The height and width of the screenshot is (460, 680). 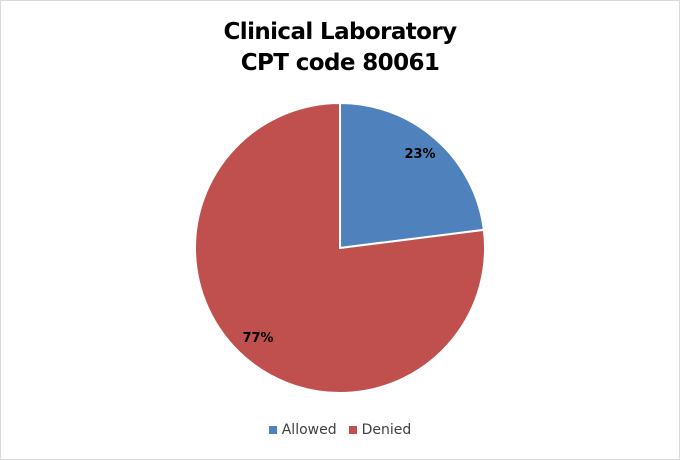 What do you see at coordinates (386, 430) in the screenshot?
I see `legend-label-denied: Denied` at bounding box center [386, 430].